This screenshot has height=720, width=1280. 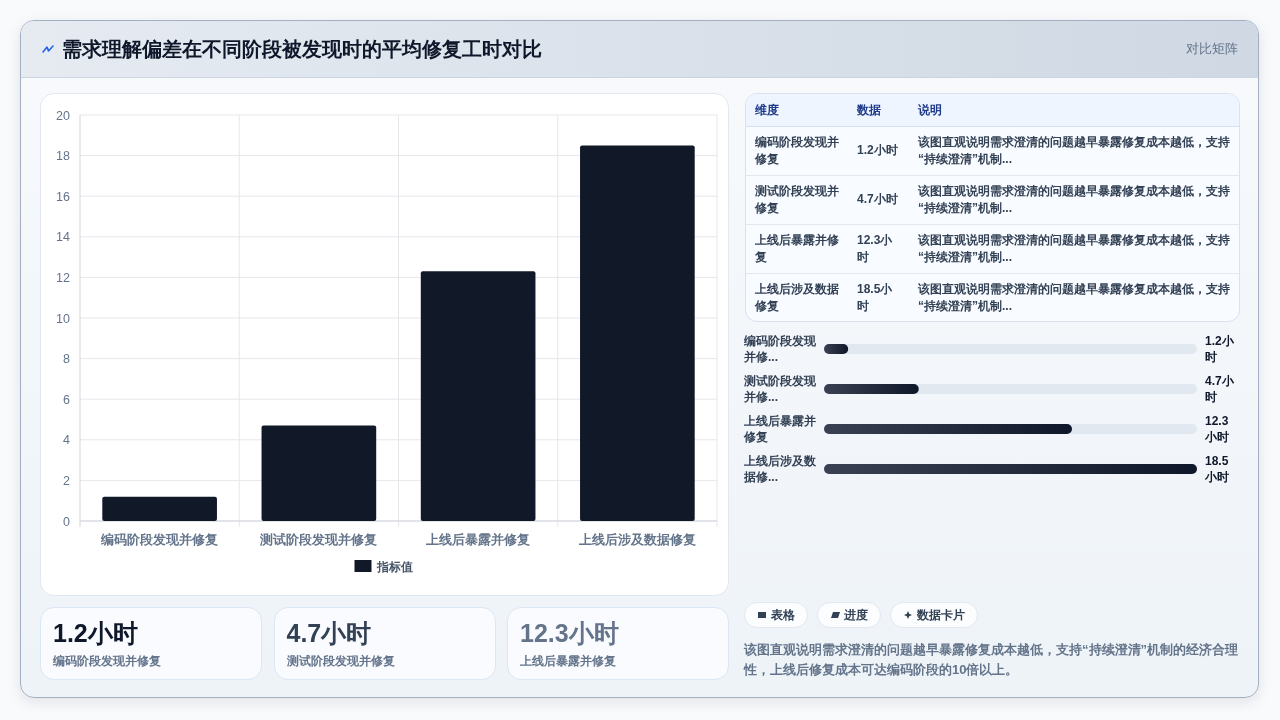 What do you see at coordinates (1217, 469) in the screenshot?
I see `data-label: 18.5小时` at bounding box center [1217, 469].